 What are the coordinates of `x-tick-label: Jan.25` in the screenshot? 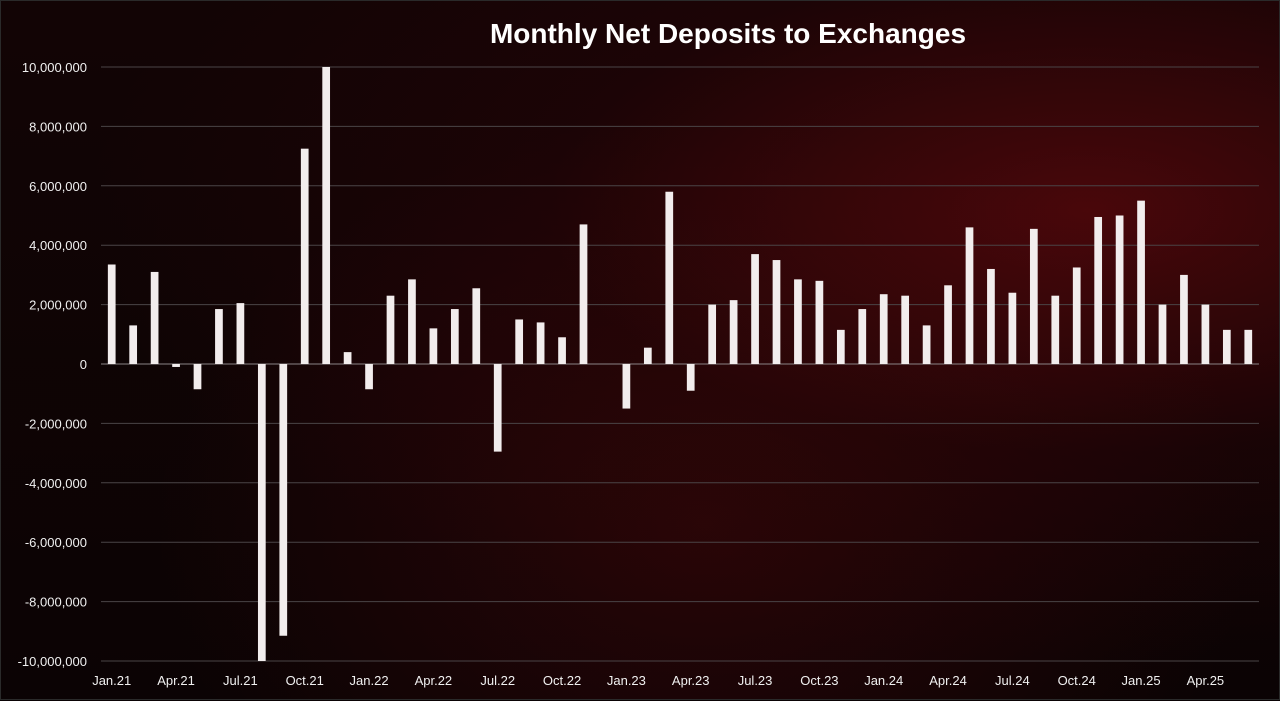 It's located at (1141, 680).